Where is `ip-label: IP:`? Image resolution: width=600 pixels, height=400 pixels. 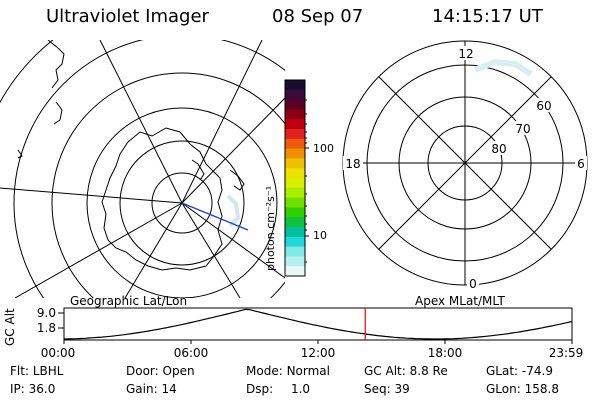
ip-label: IP: is located at coordinates (17, 389).